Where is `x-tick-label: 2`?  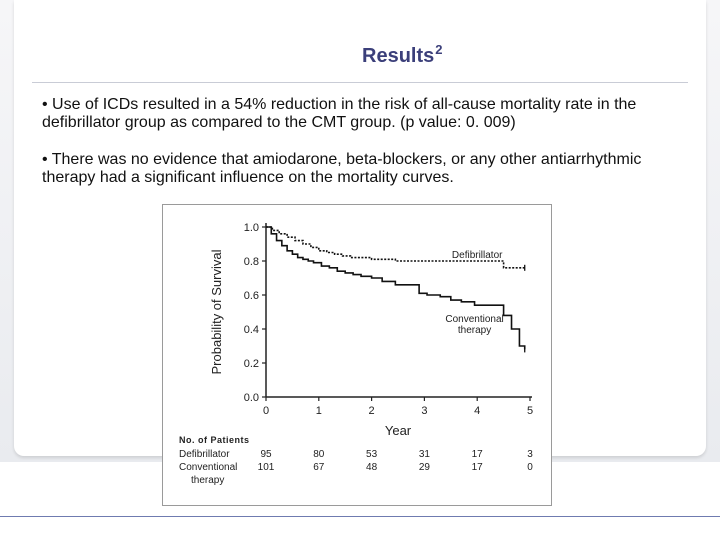 x-tick-label: 2 is located at coordinates (372, 411).